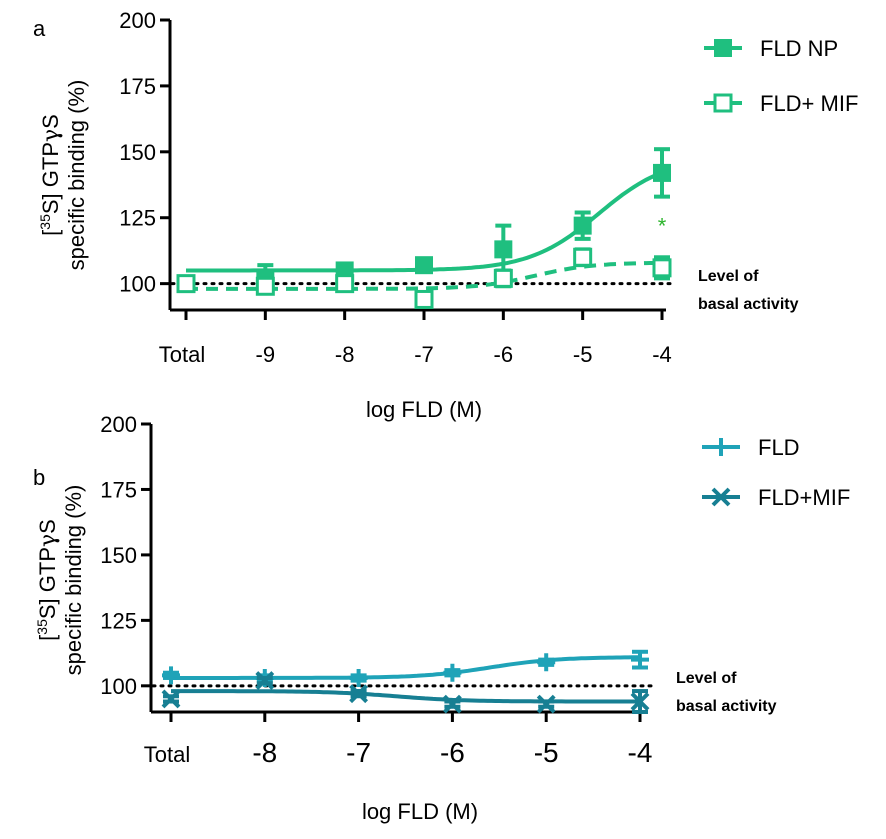  I want to click on y-title-a-line2: specific binding (%), so click(76, 175).